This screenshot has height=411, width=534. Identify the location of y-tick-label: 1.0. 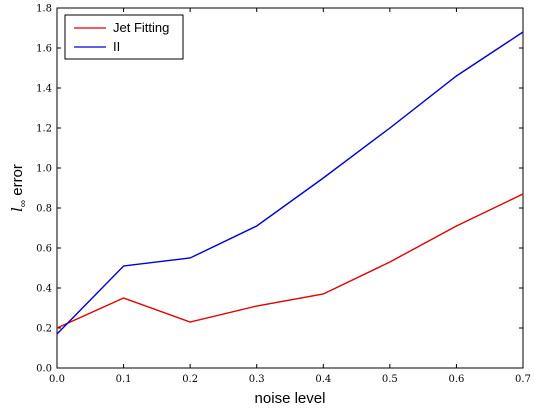
(44, 169).